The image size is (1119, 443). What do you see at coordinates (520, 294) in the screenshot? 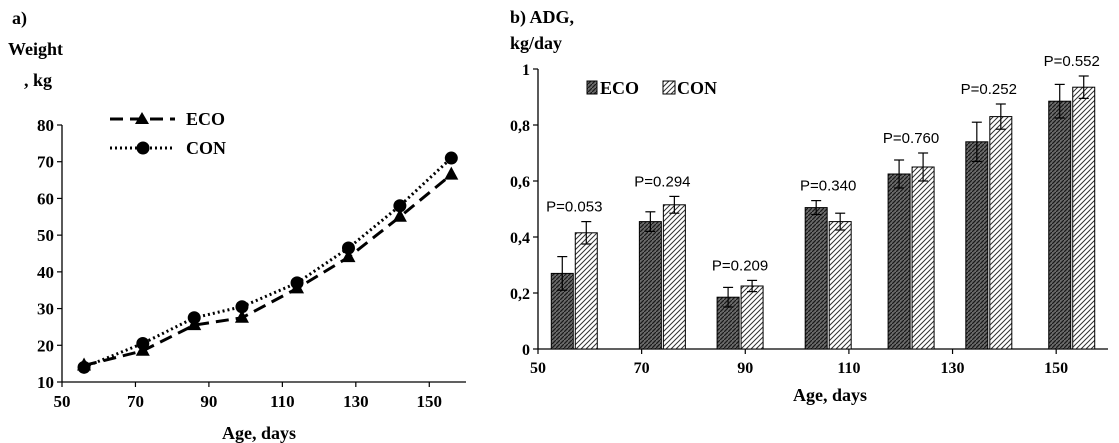
I see `panel-b-y-tick-label: 0,2` at bounding box center [520, 294].